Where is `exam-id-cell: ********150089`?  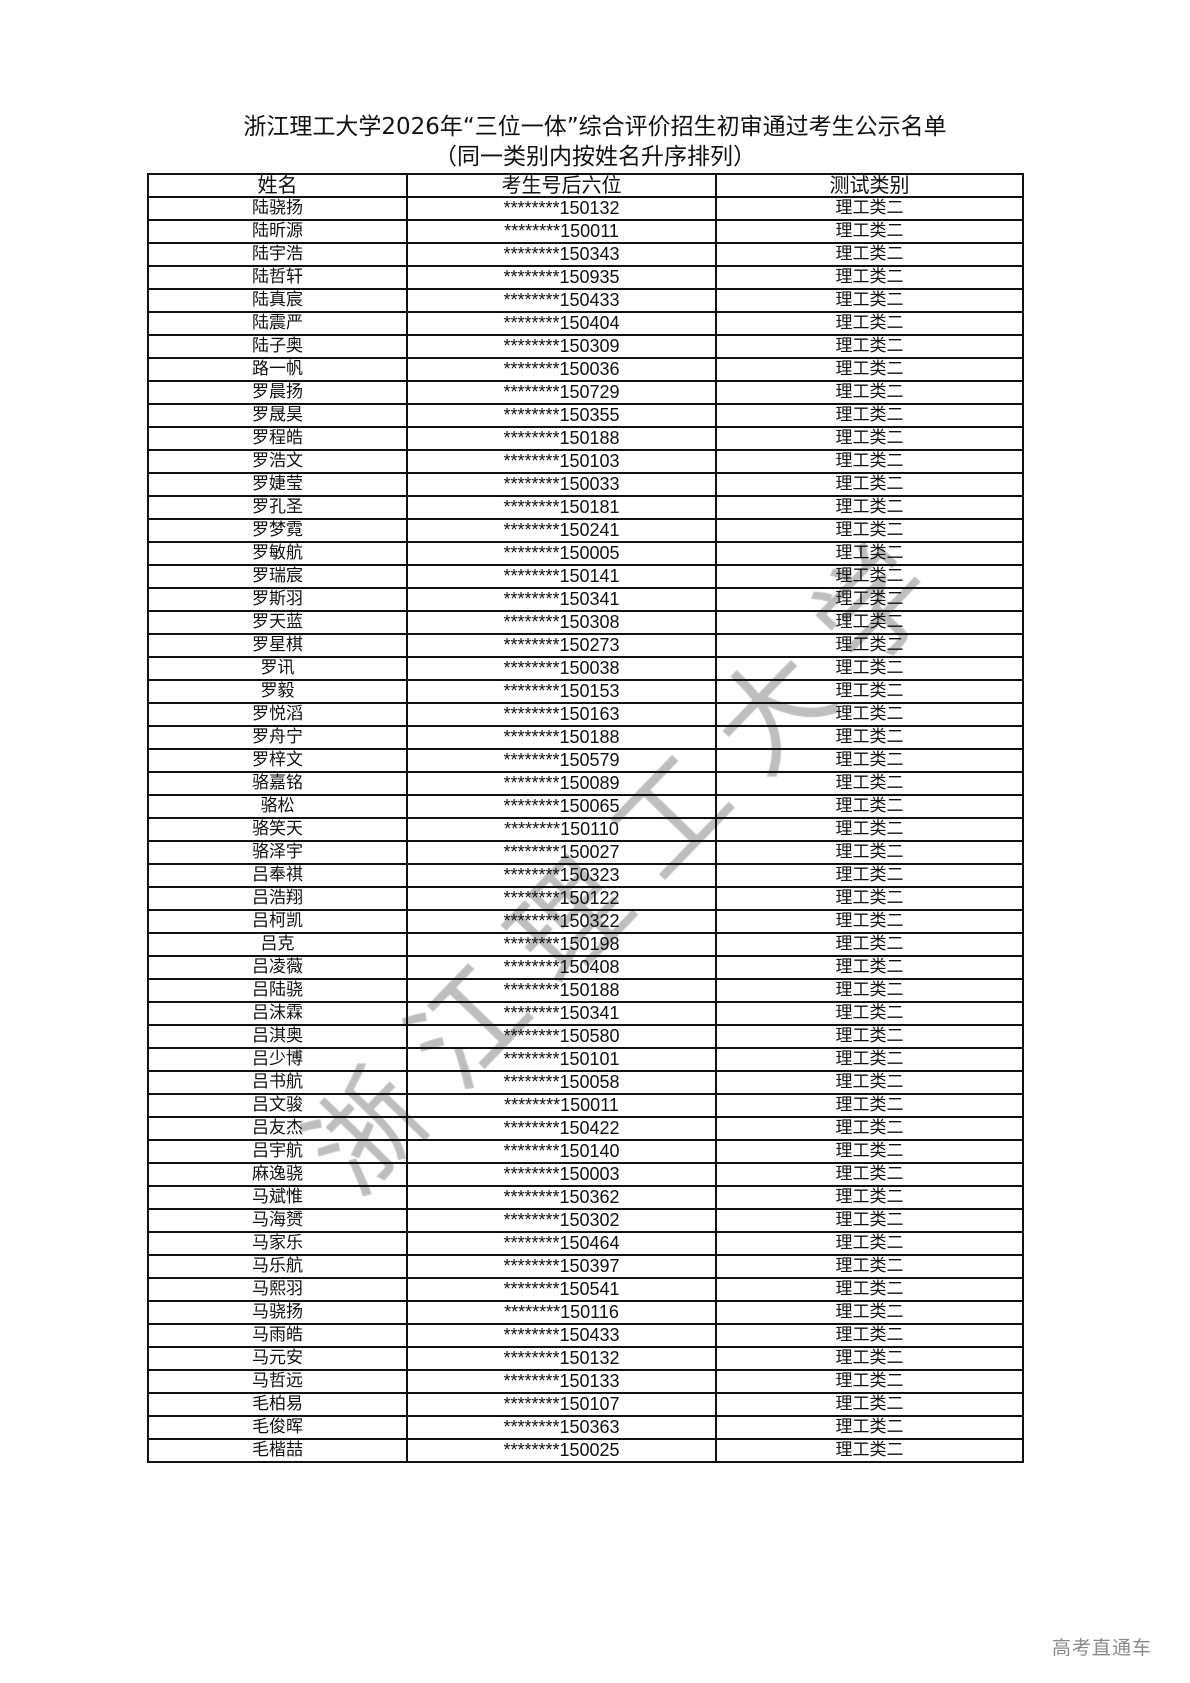
exam-id-cell: ********150089 is located at coordinates (561, 783).